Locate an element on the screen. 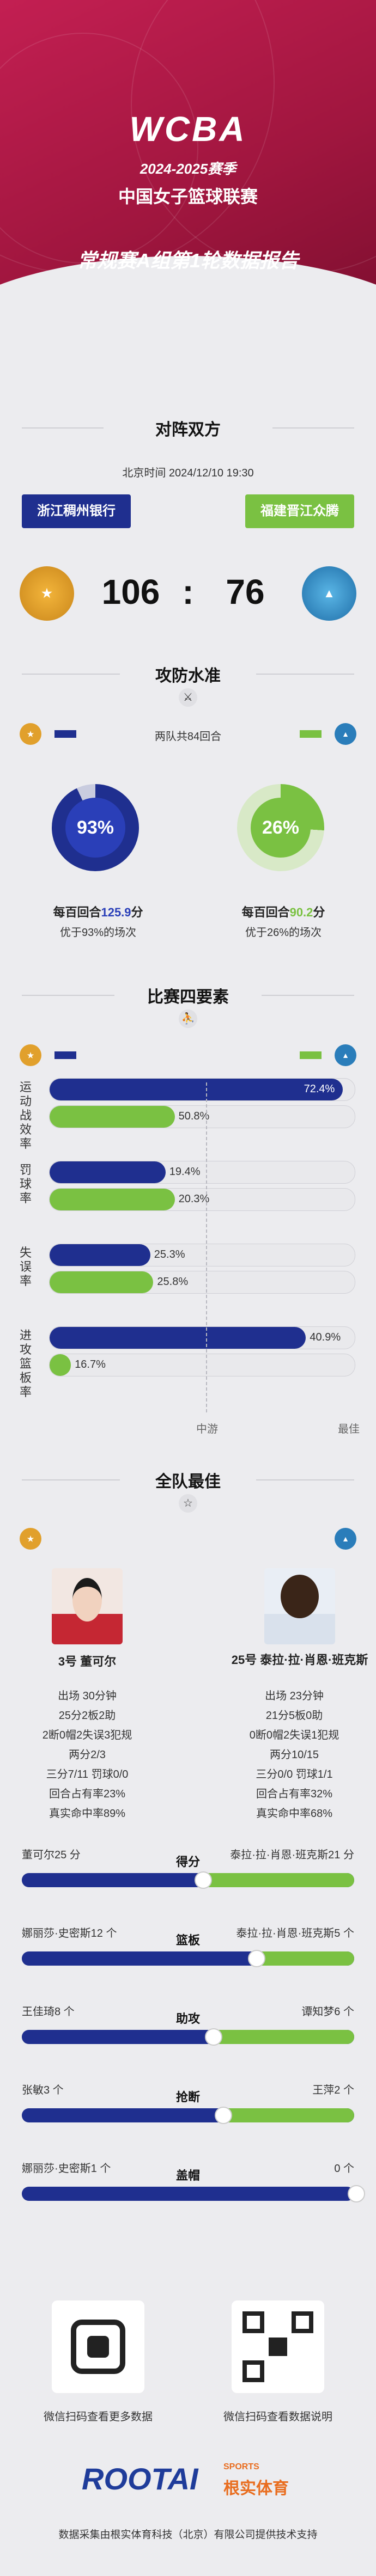 The height and width of the screenshot is (2576, 376). qr-code-more-data is located at coordinates (98, 2346).